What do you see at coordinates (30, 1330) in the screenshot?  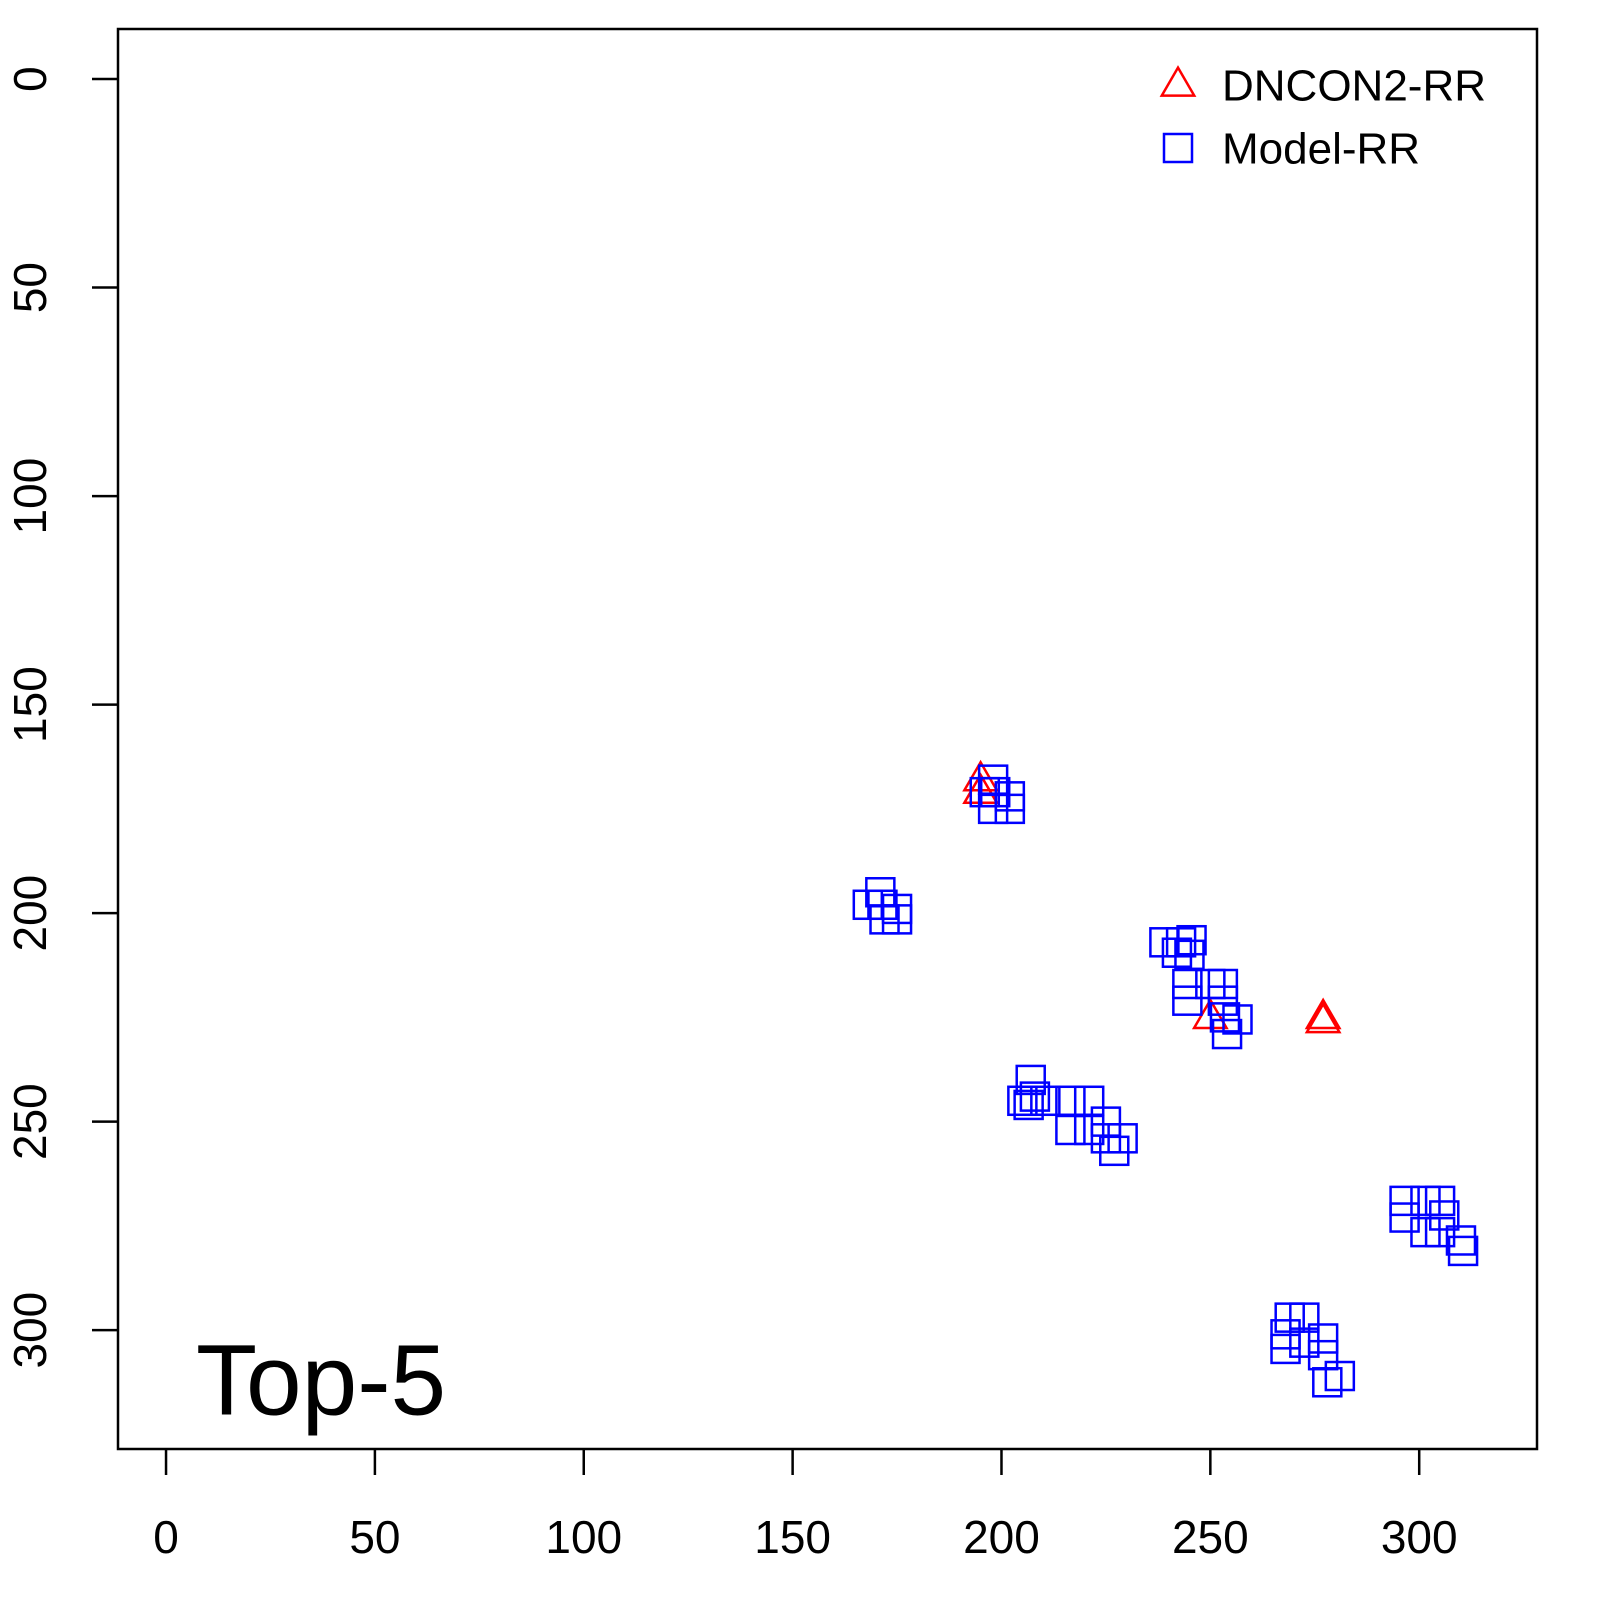 I see `y-tick-label: 300` at bounding box center [30, 1330].